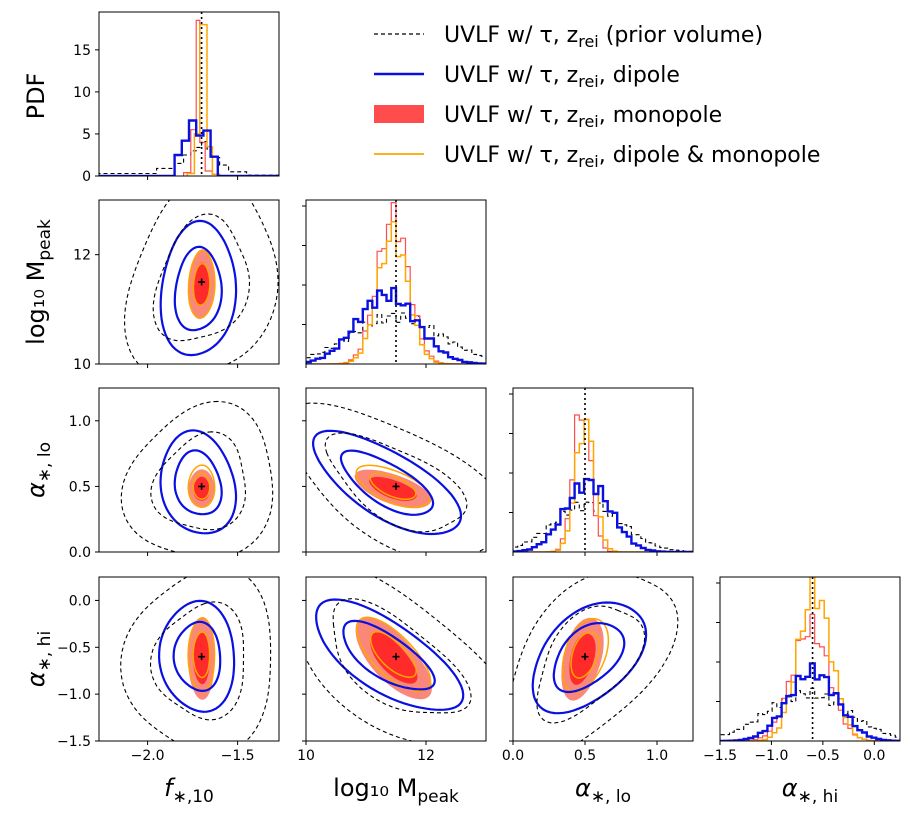  Describe the element at coordinates (38, 282) in the screenshot. I see `y-axis-title-mpeak: log₁₀ Mpeak` at that location.